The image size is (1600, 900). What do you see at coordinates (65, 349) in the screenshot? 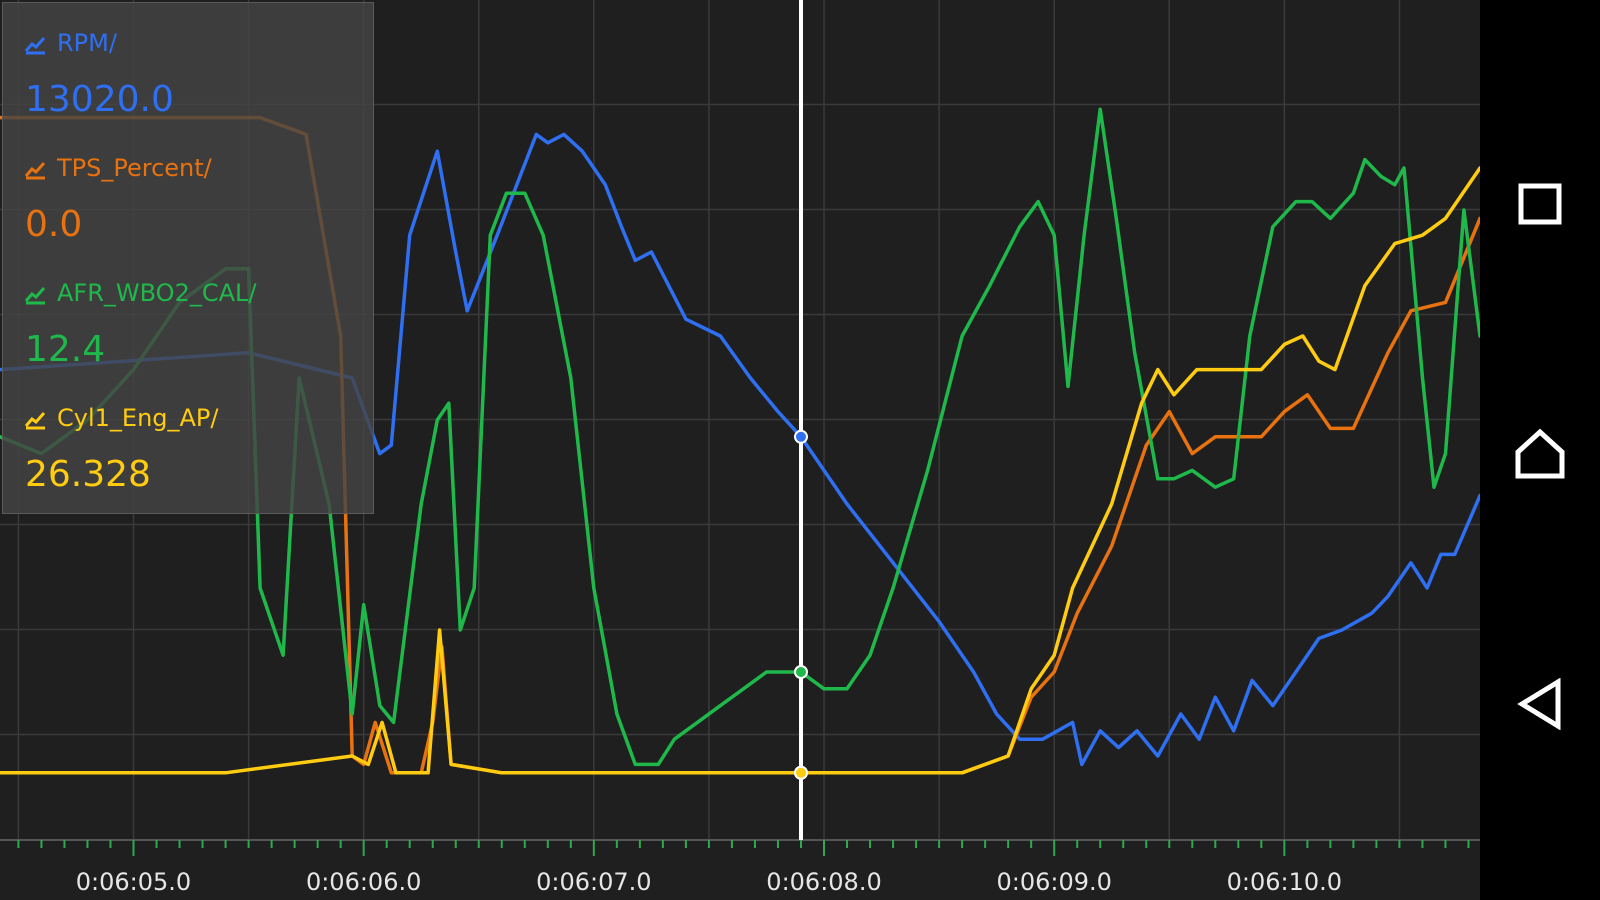
I see `legend-value: 12.4` at bounding box center [65, 349].